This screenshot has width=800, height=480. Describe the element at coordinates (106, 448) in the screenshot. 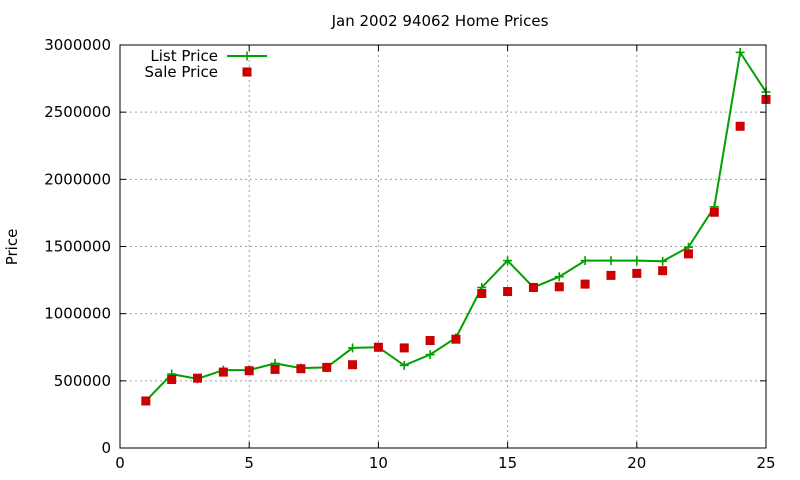

I see `y-tick-label: 0` at that location.